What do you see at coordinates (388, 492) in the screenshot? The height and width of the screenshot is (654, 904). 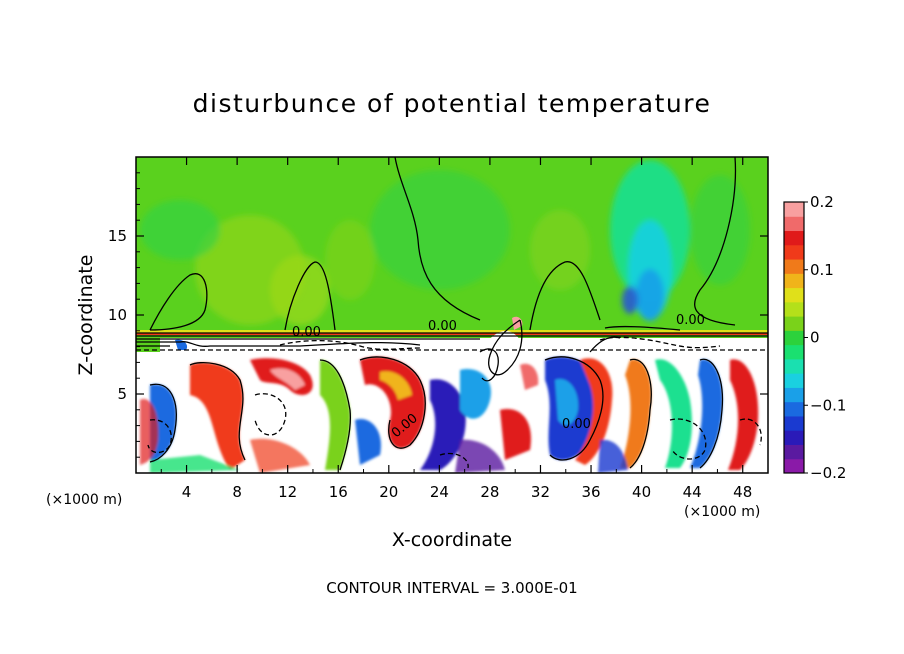 I see `x-tick-label: 20` at bounding box center [388, 492].